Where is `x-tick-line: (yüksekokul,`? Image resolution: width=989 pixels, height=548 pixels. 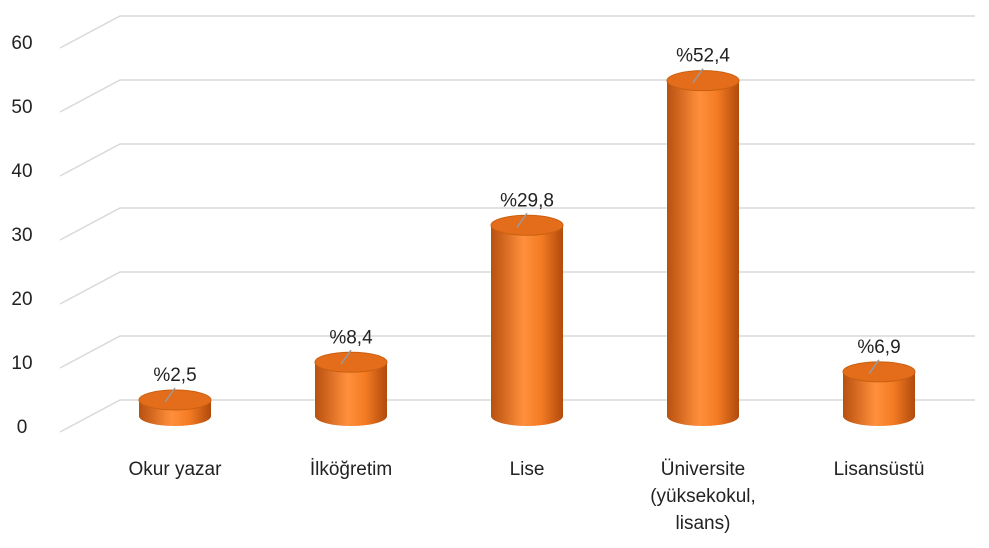
x-tick-line: (yüksekokul, is located at coordinates (703, 496).